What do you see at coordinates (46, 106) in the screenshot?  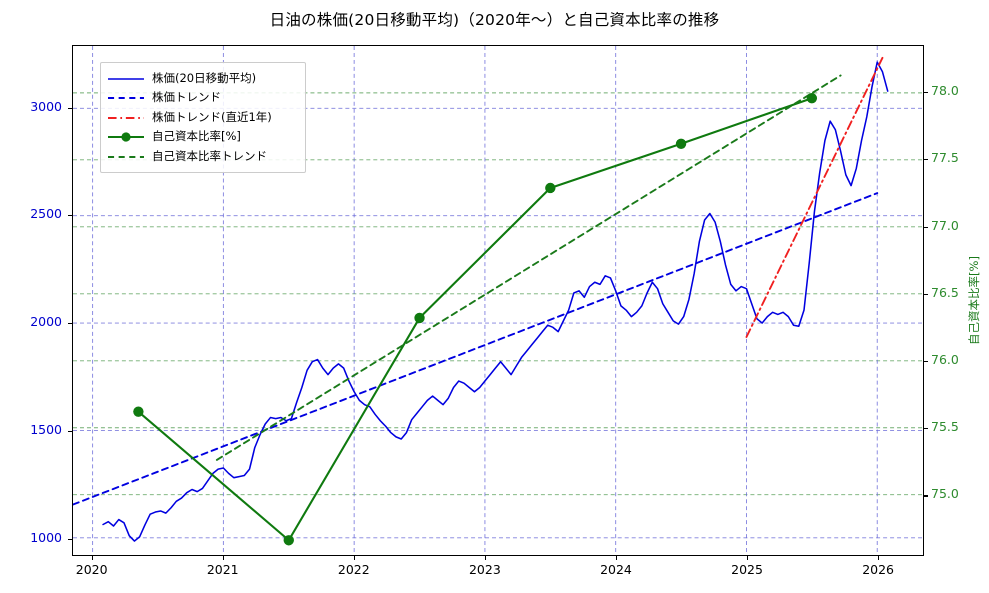 I see `y-tick-left: 3000` at bounding box center [46, 106].